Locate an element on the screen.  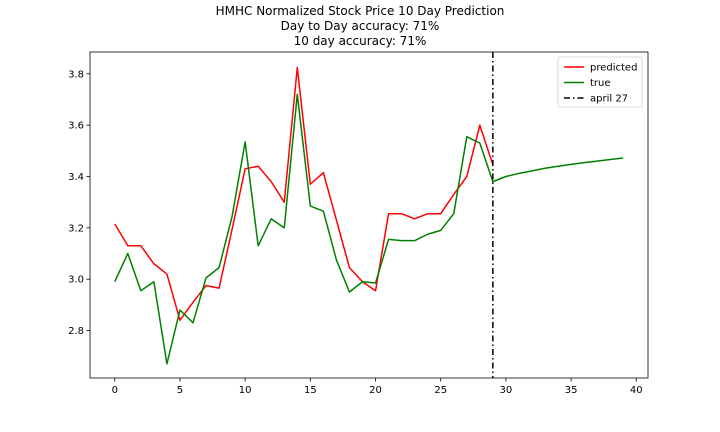
x-tick-label: 35 is located at coordinates (571, 390).